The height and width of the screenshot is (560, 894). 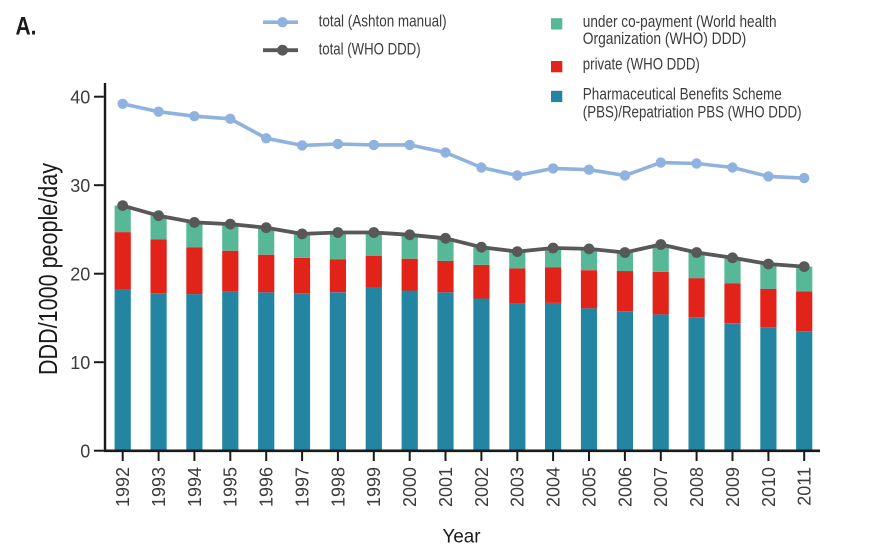 I want to click on svg-text: Year, so click(x=462, y=537).